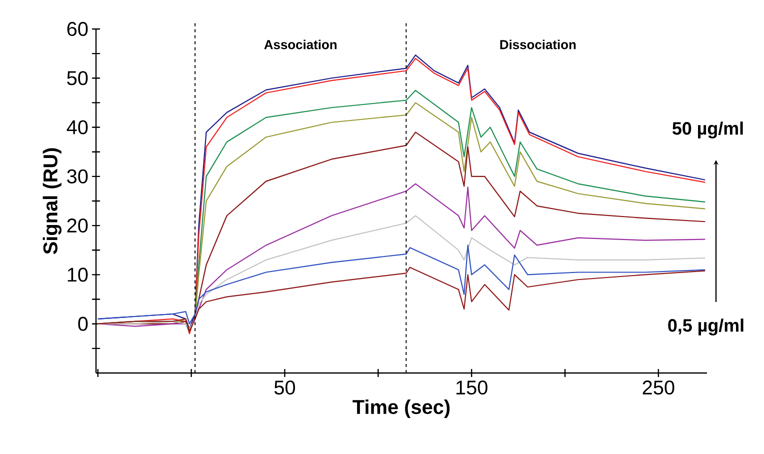 The image size is (764, 454). I want to click on annotation: Dissociation, so click(538, 45).